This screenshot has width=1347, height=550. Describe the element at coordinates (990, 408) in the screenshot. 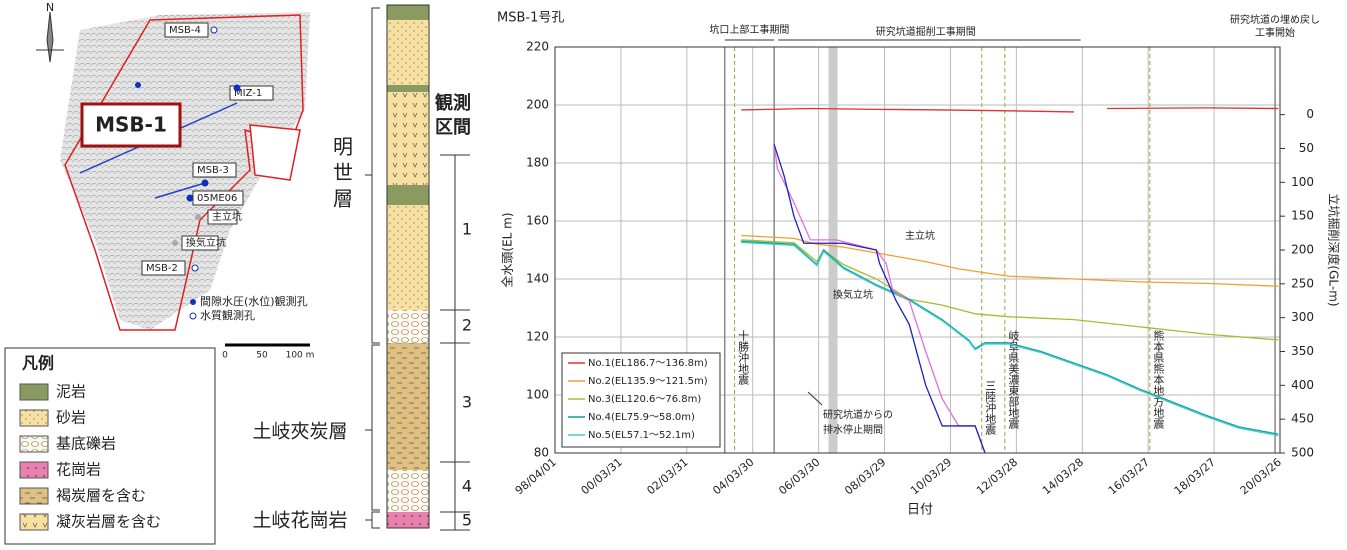

I see `event-label: 三陸沖地震` at that location.